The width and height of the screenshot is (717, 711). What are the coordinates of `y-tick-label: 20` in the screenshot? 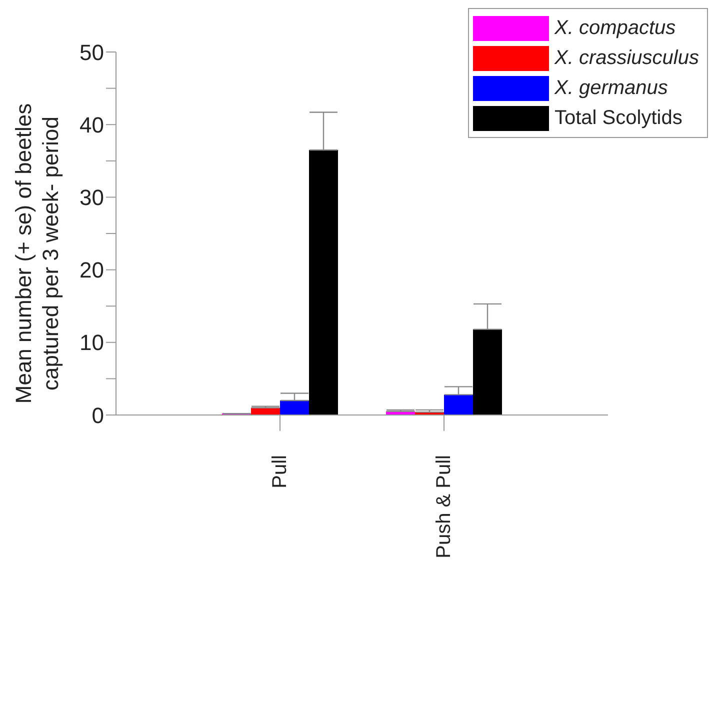 It's located at (92, 270).